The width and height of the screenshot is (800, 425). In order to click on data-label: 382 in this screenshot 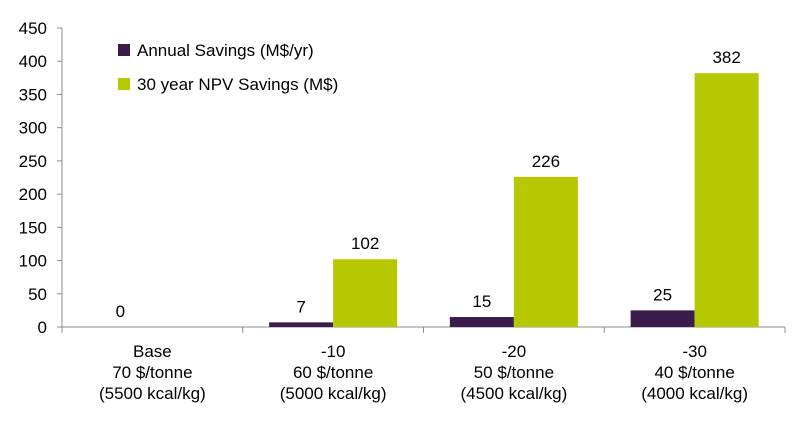, I will do `click(726, 57)`.